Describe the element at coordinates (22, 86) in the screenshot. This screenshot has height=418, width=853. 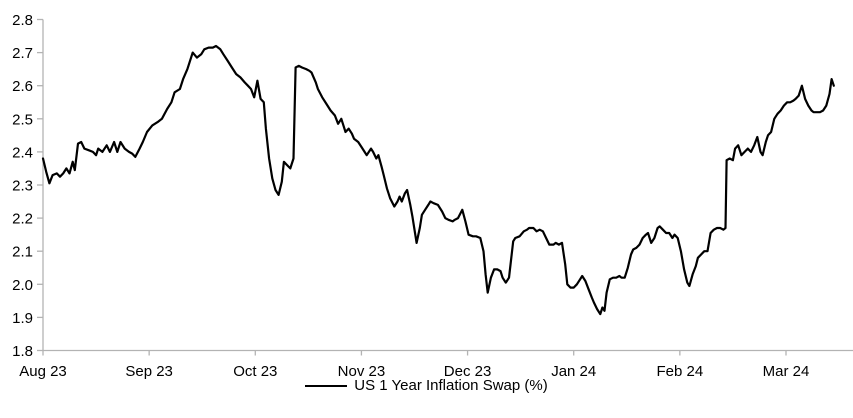
I see `y-tick-label: 2.6` at that location.